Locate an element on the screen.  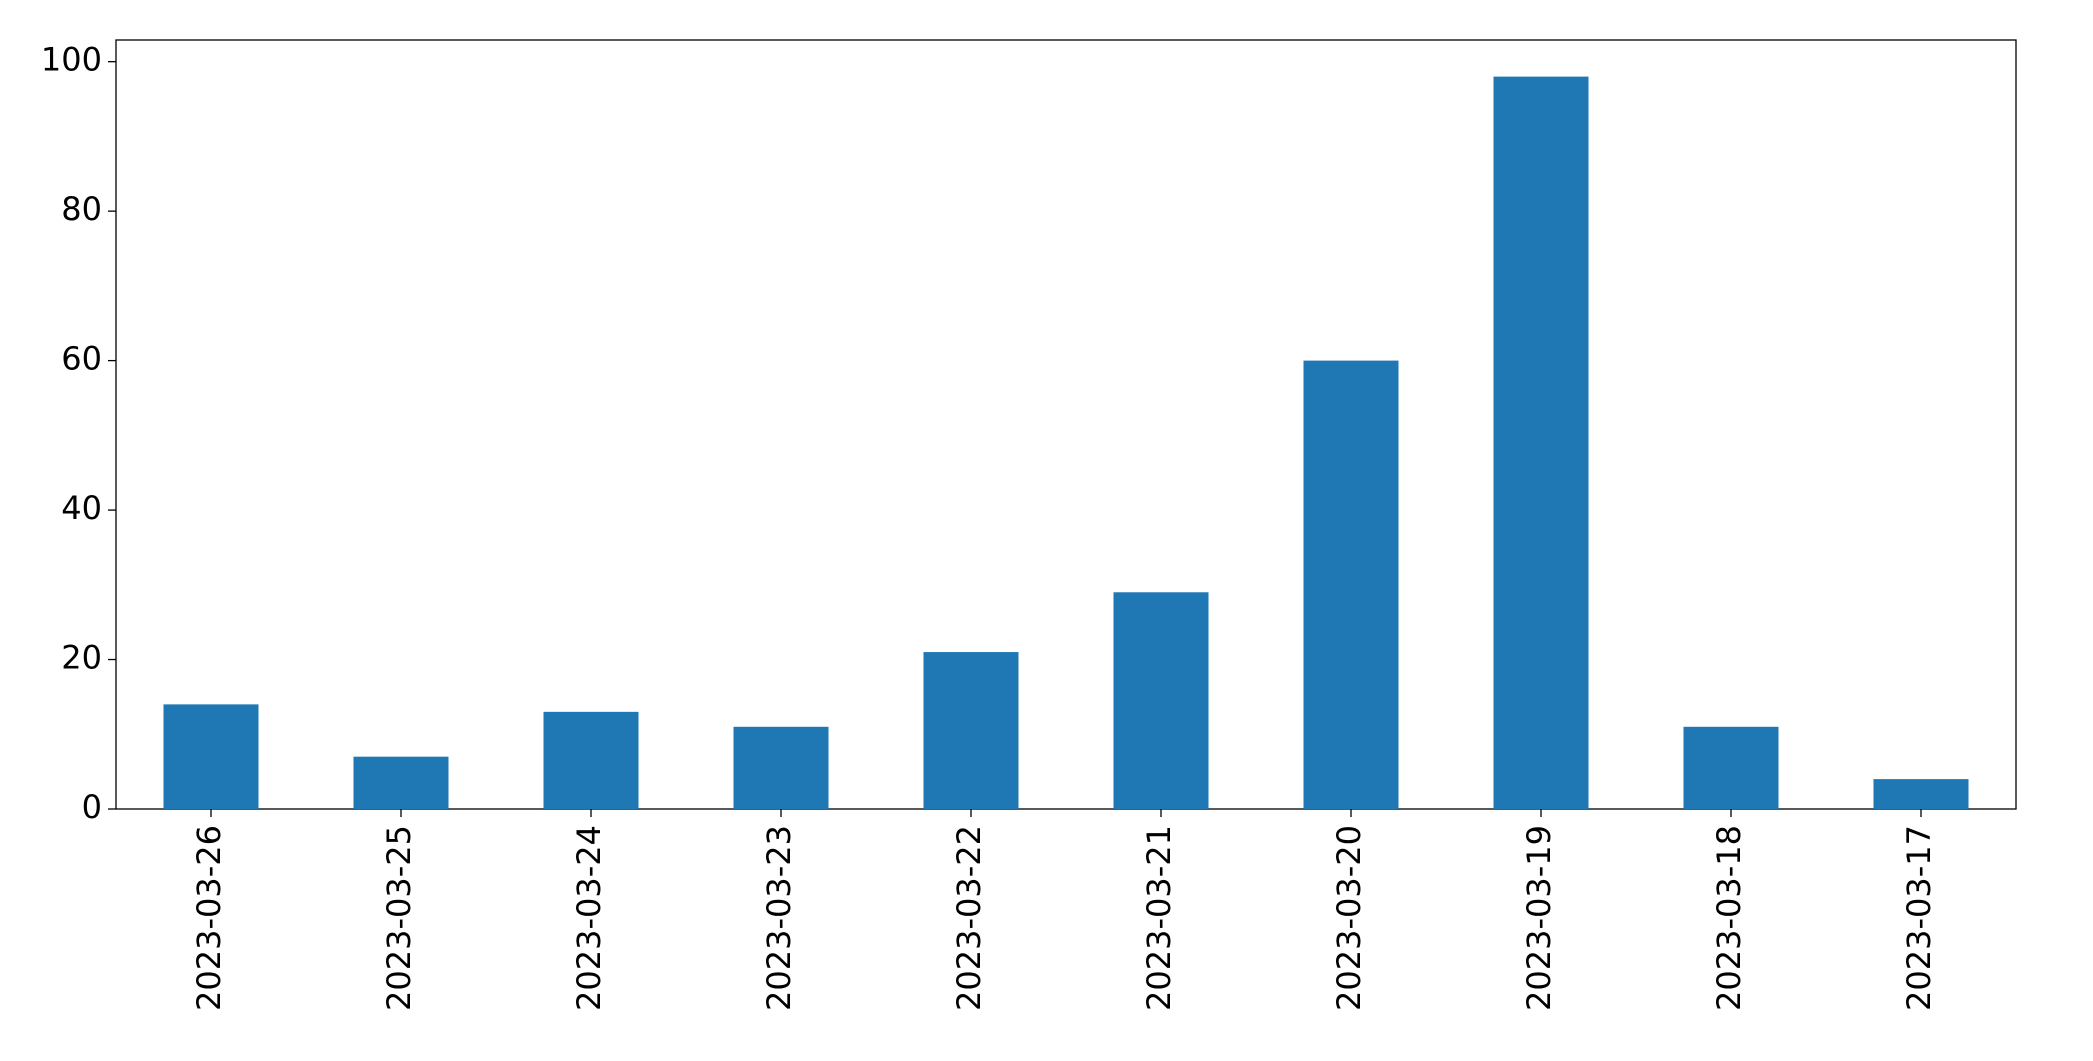
x-tick-label: 2023-03-20 is located at coordinates (1349, 918).